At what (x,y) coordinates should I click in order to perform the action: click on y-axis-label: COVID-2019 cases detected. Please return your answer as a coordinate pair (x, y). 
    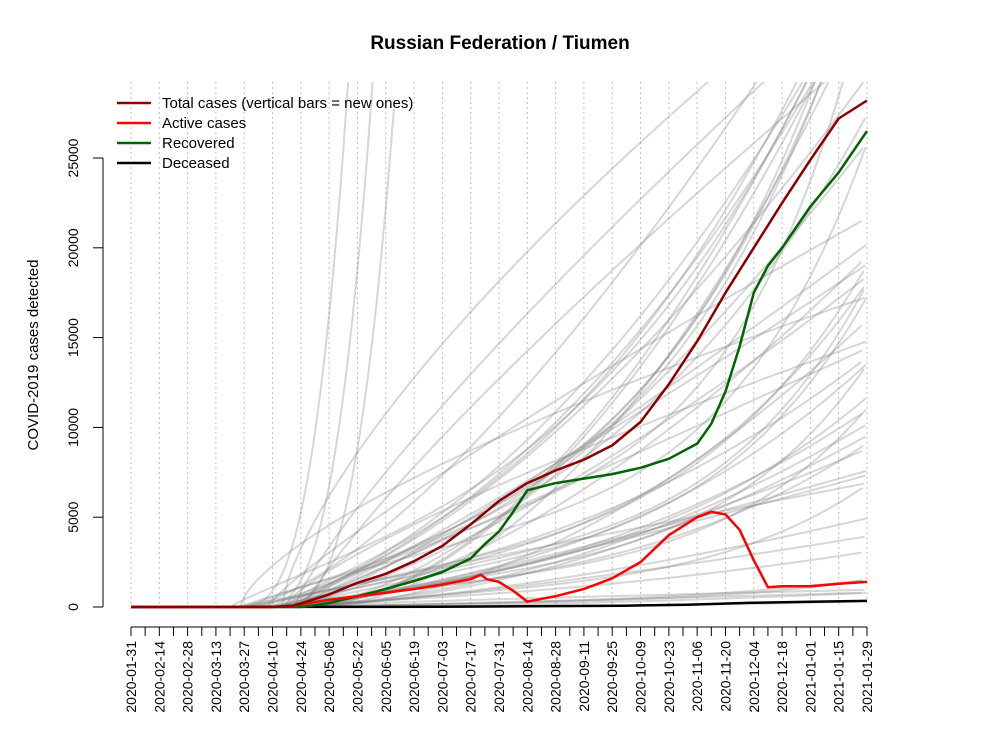
    Looking at the image, I should click on (33, 355).